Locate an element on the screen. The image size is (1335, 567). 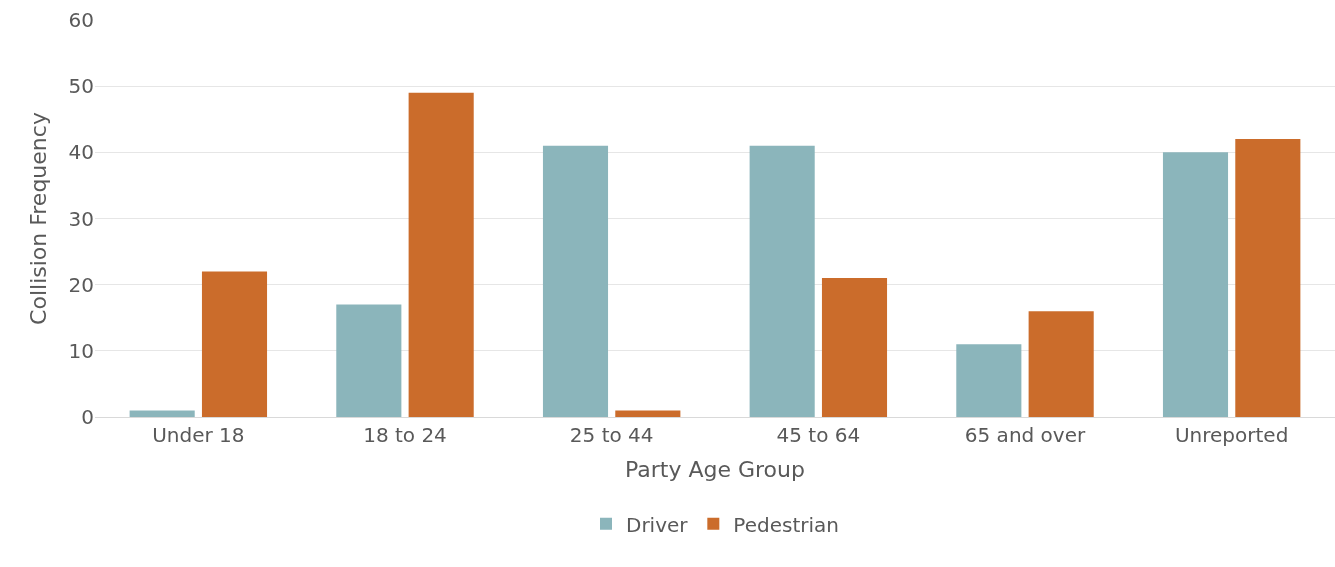
x-tick-label: Under 18 is located at coordinates (198, 435).